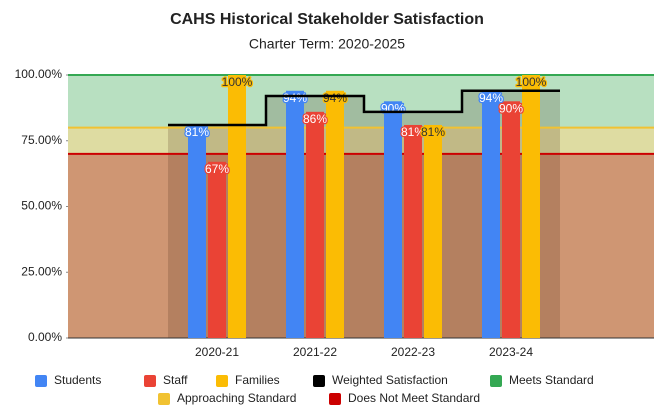 This screenshot has height=409, width=654. What do you see at coordinates (41, 271) in the screenshot?
I see `y-tick-label: 25.00%` at bounding box center [41, 271].